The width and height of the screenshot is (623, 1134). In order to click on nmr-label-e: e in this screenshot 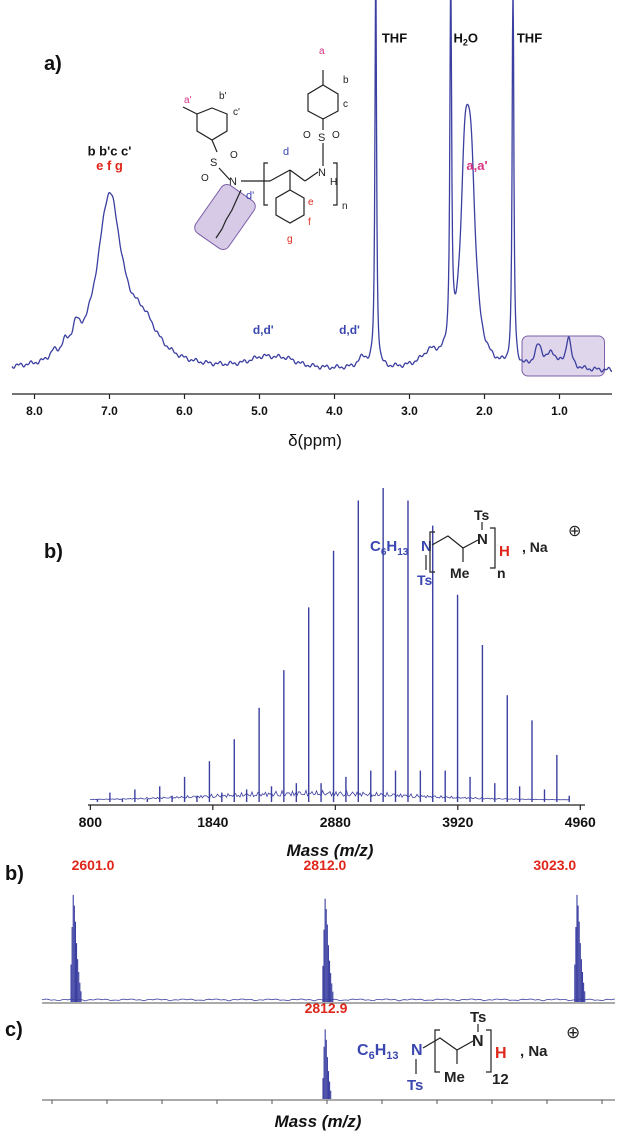, I will do `click(311, 202)`.